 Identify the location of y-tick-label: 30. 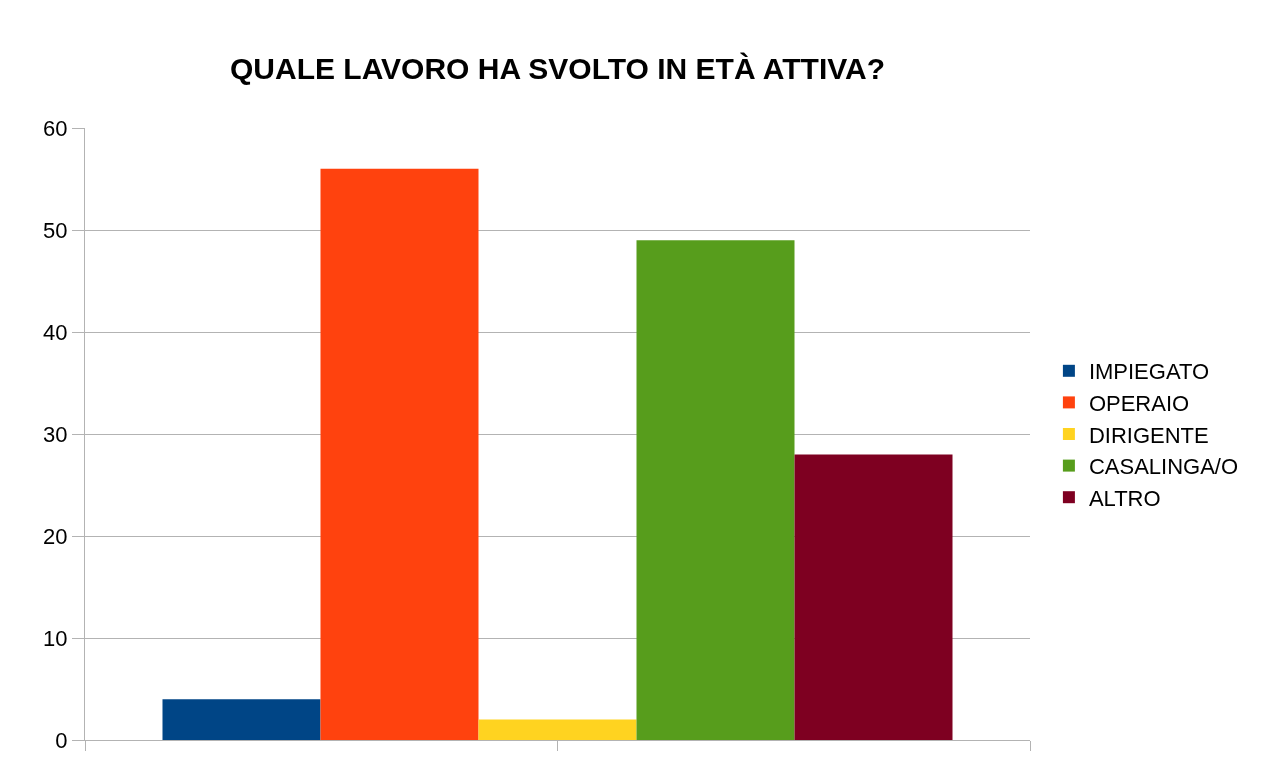
(55, 434).